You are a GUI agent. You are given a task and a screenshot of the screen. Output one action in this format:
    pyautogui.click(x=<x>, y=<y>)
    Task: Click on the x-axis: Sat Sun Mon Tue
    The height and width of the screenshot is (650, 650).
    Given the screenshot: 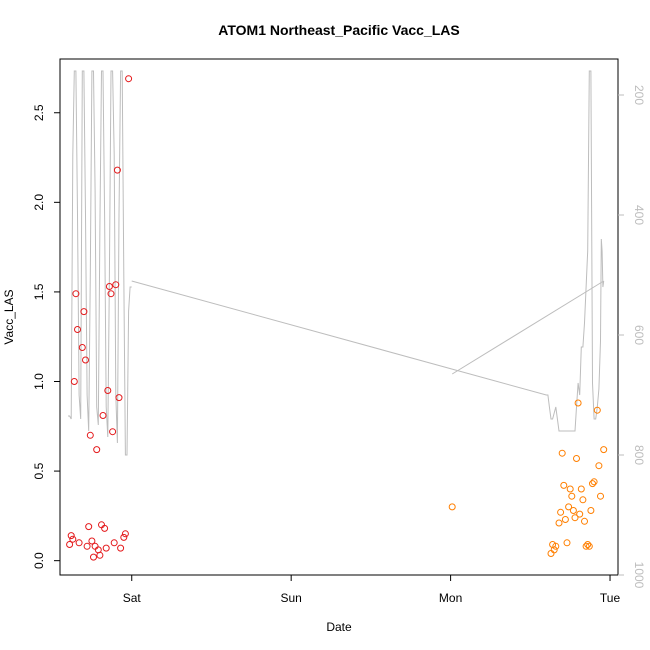 What is the action you would take?
    pyautogui.click(x=372, y=590)
    